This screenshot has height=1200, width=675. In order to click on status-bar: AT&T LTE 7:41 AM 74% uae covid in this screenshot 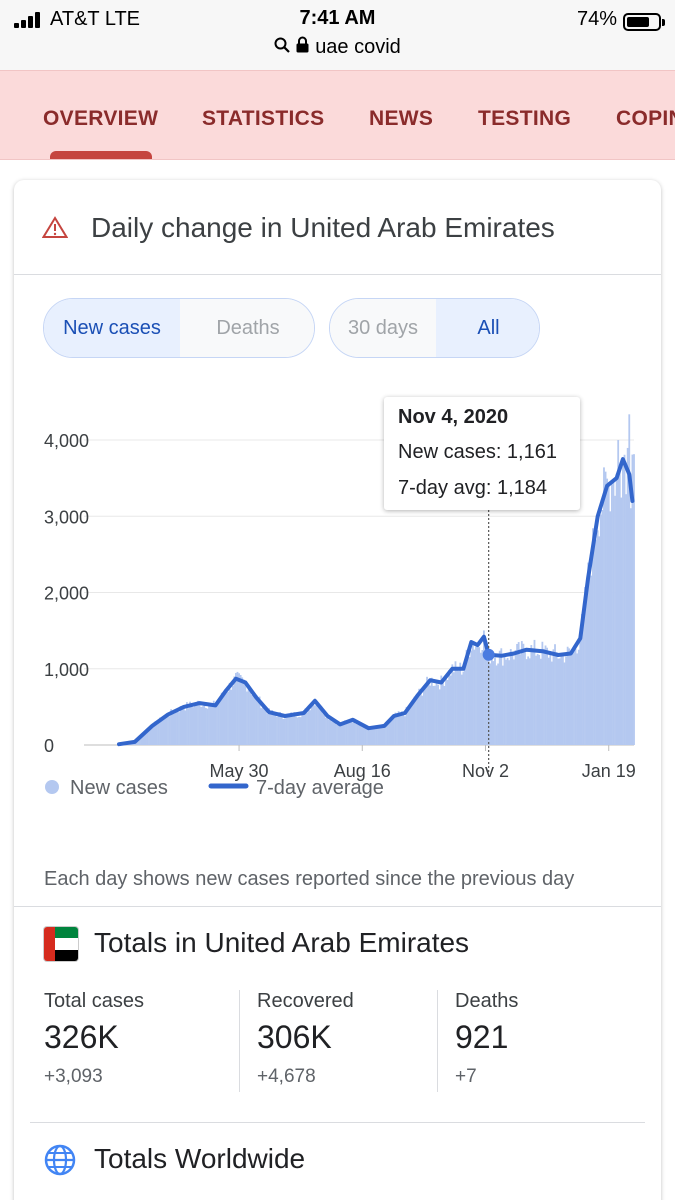, I will do `click(337, 35)`.